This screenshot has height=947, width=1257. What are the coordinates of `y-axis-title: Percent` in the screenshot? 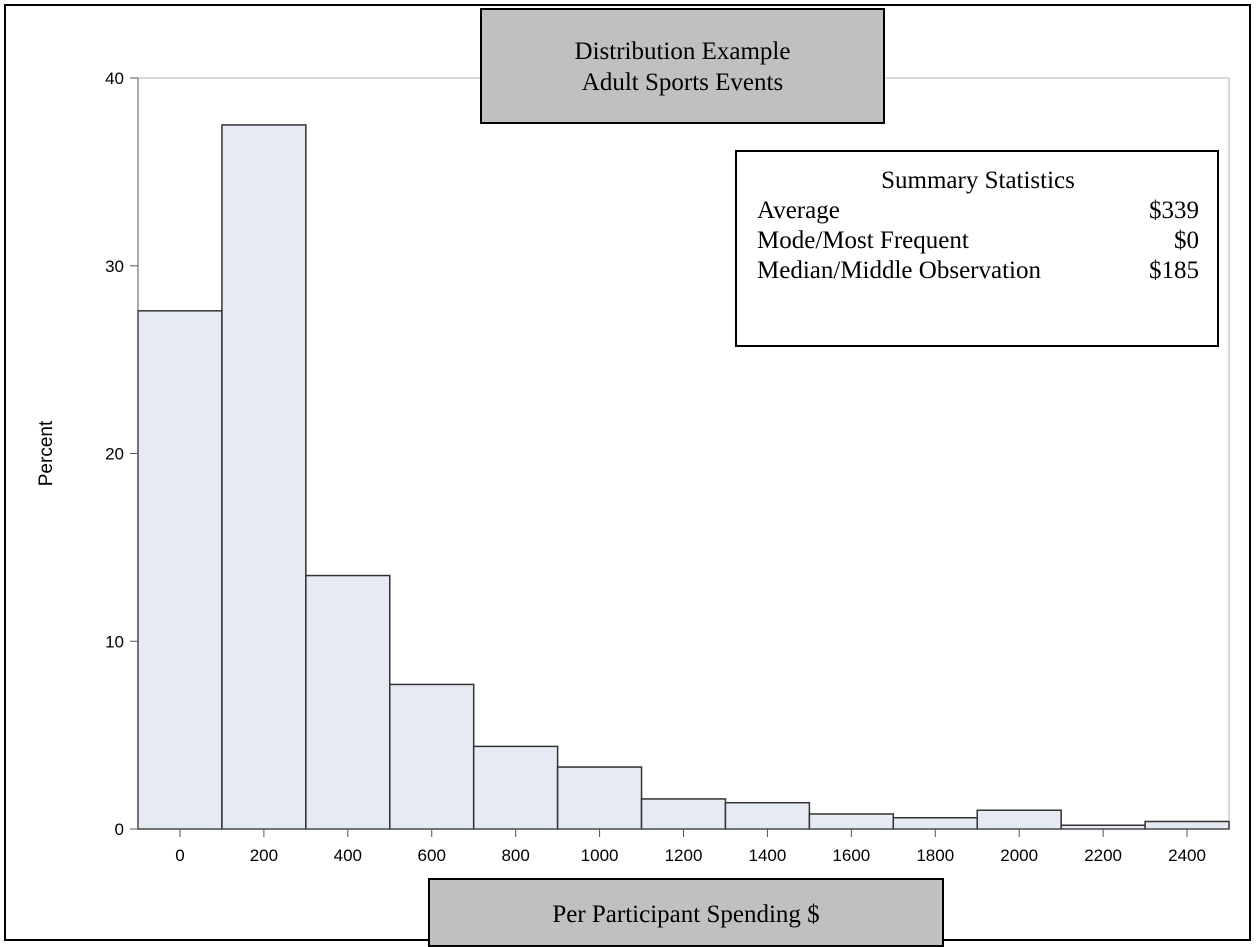 It's located at (46, 453).